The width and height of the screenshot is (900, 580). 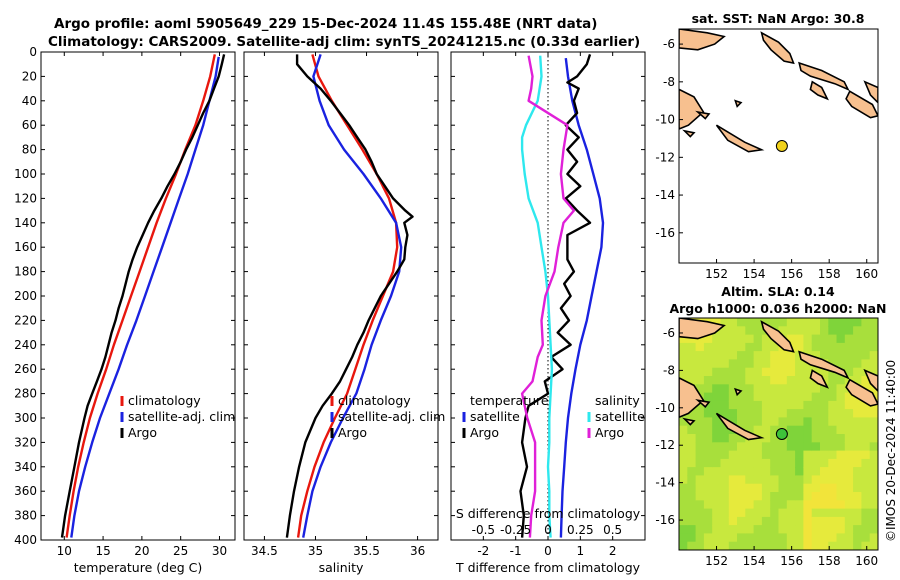 I want to click on depth-tick-label: 160, so click(x=25, y=247).